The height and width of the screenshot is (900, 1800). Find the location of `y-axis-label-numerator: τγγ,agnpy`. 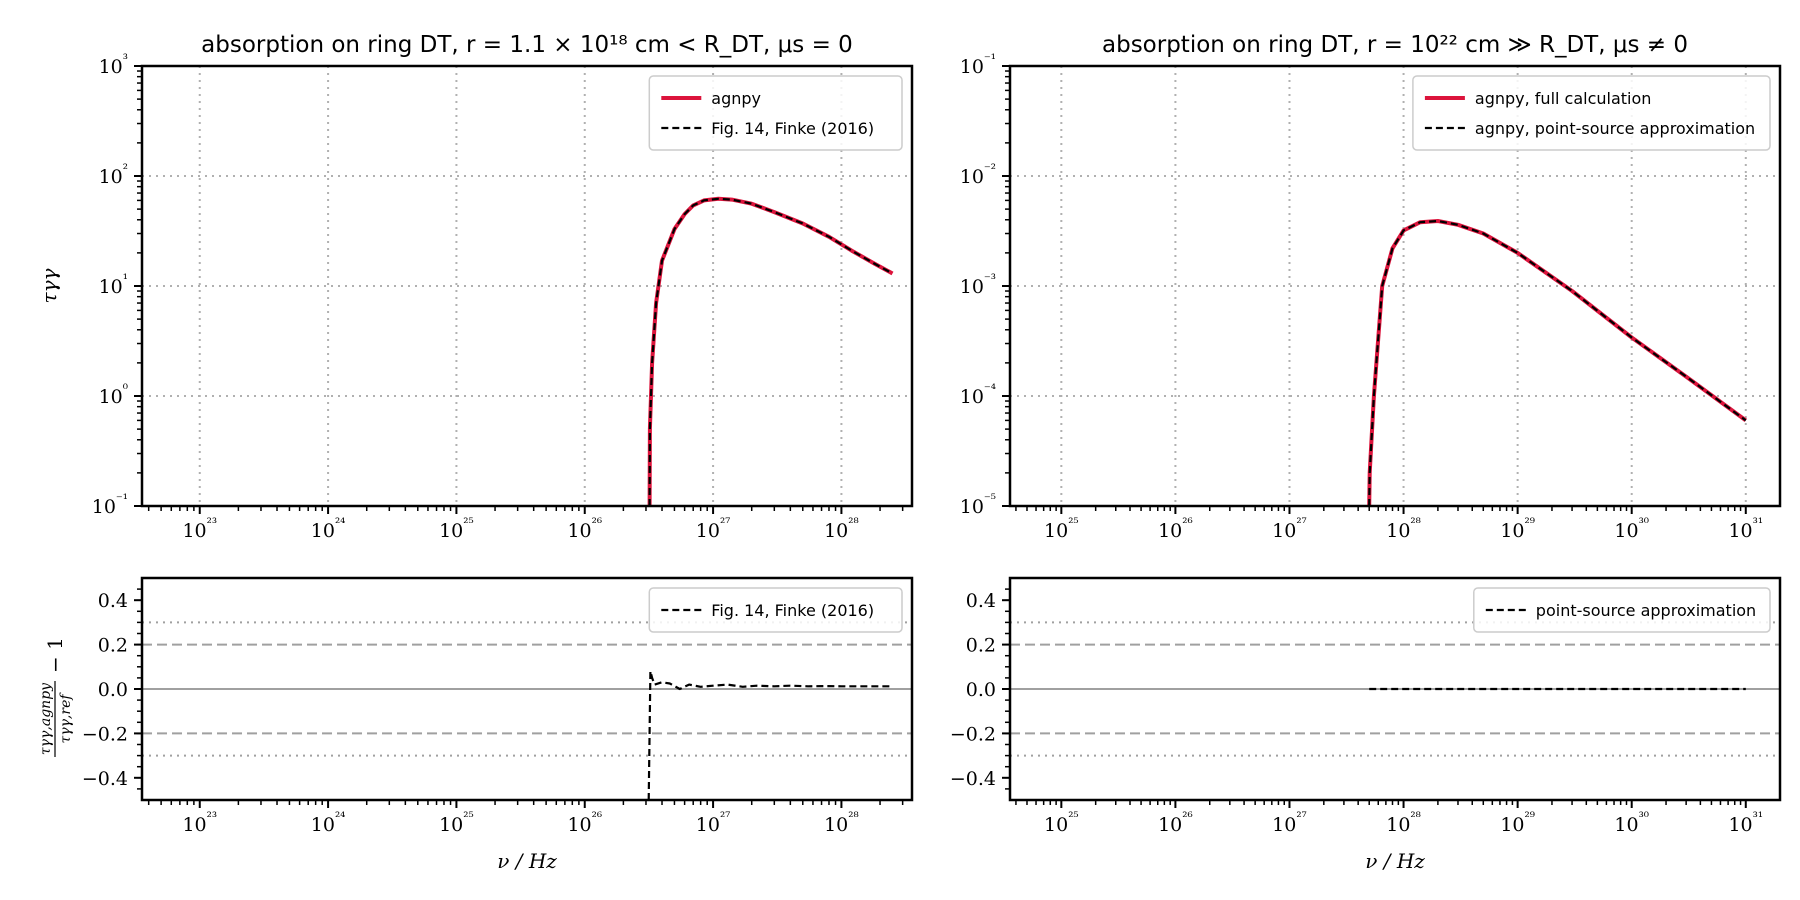

y-axis-label-numerator: τγγ,agnpy is located at coordinates (46, 718).